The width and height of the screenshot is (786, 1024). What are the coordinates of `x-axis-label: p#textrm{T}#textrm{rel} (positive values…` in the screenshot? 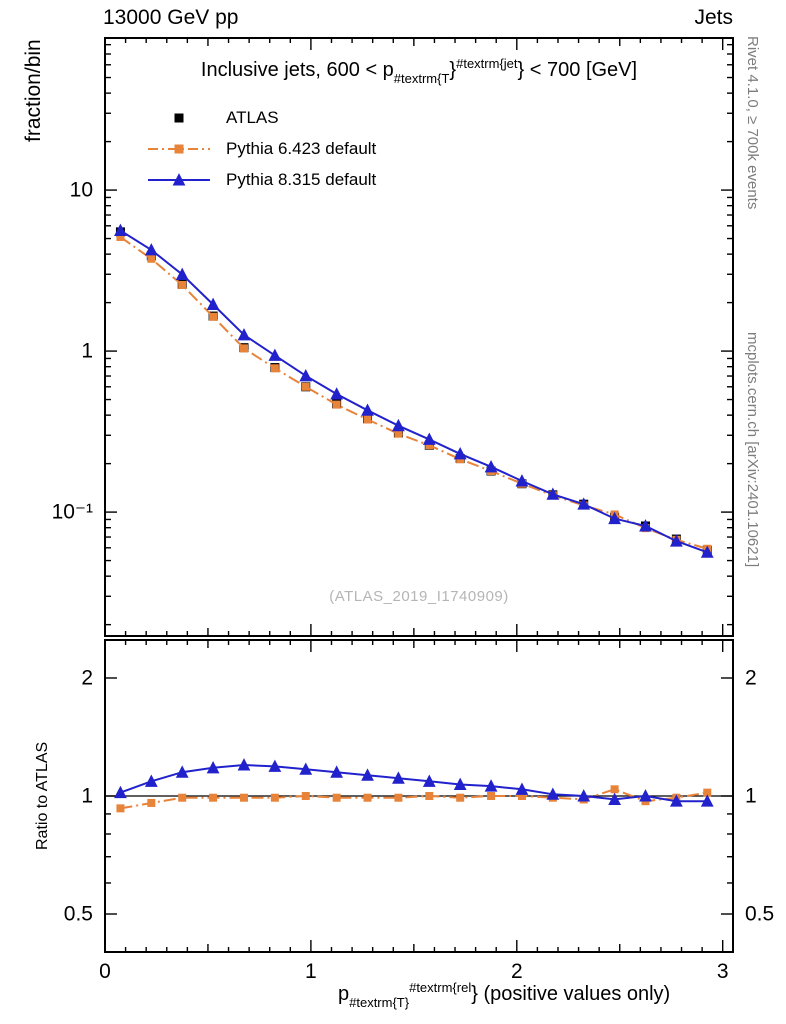 It's located at (504, 995).